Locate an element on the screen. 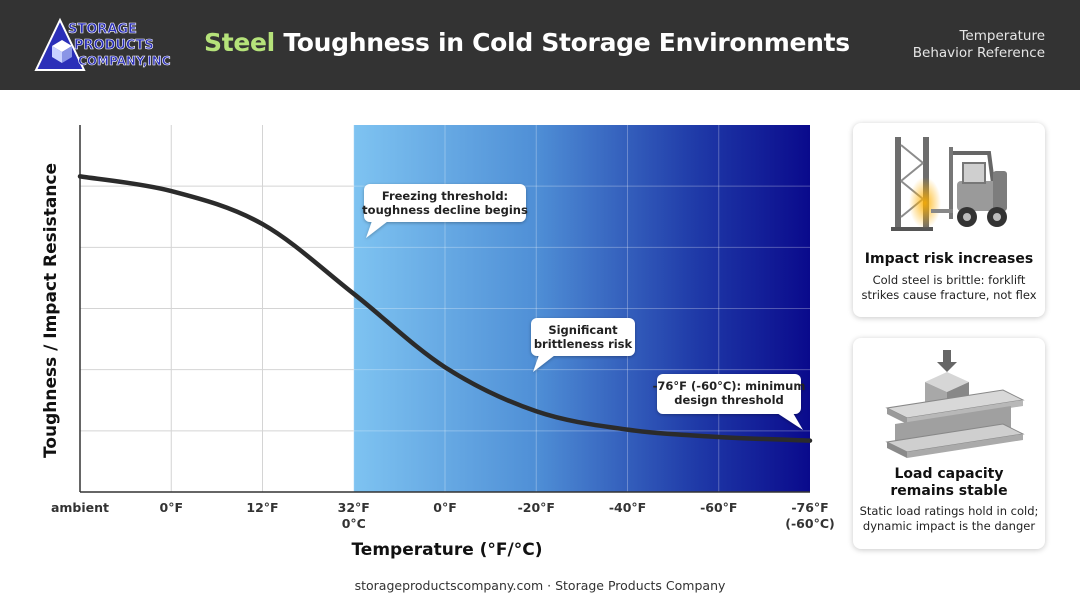 This screenshot has width=1080, height=603. x-tick-label-line: -20°F is located at coordinates (536, 507).